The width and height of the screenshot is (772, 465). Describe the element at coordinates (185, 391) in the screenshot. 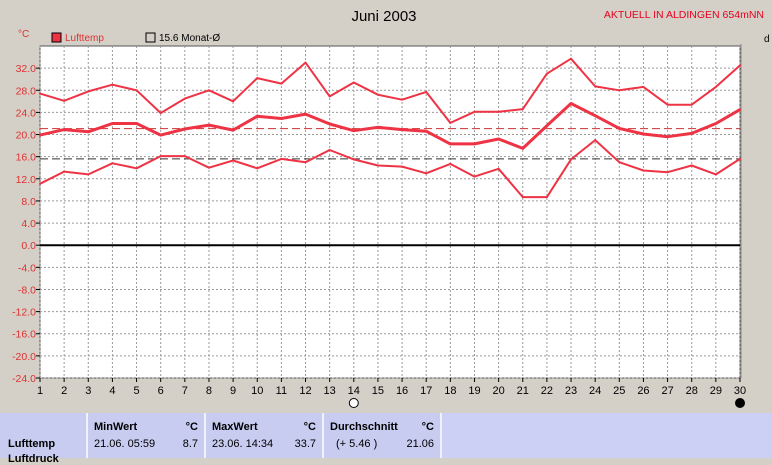

I see `x-tick-label: 7` at that location.